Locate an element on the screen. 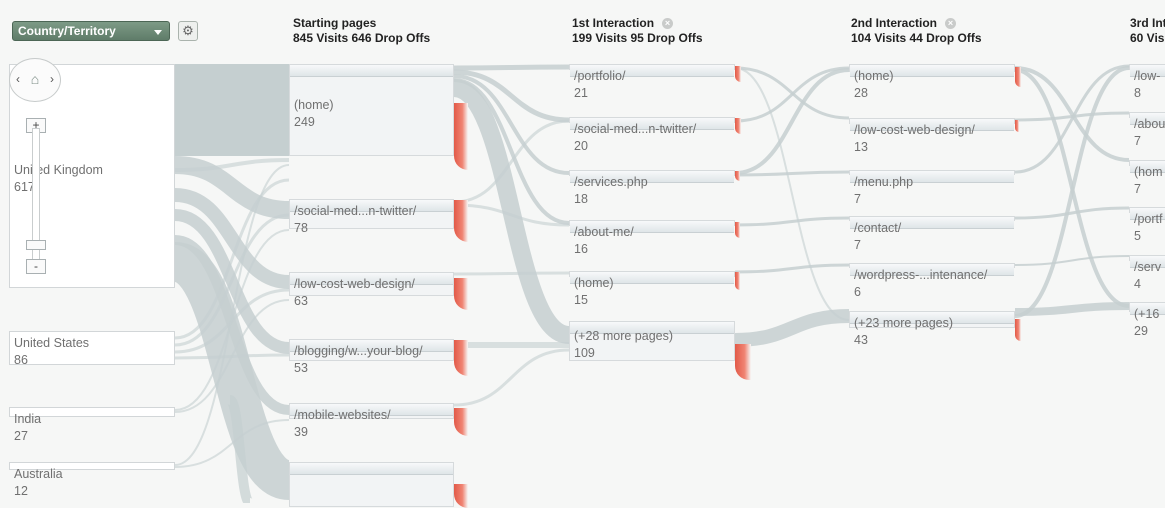 The height and width of the screenshot is (508, 1165). column-header-3rd-interaction: 3rd Int 60 Visits is located at coordinates (1147, 31).